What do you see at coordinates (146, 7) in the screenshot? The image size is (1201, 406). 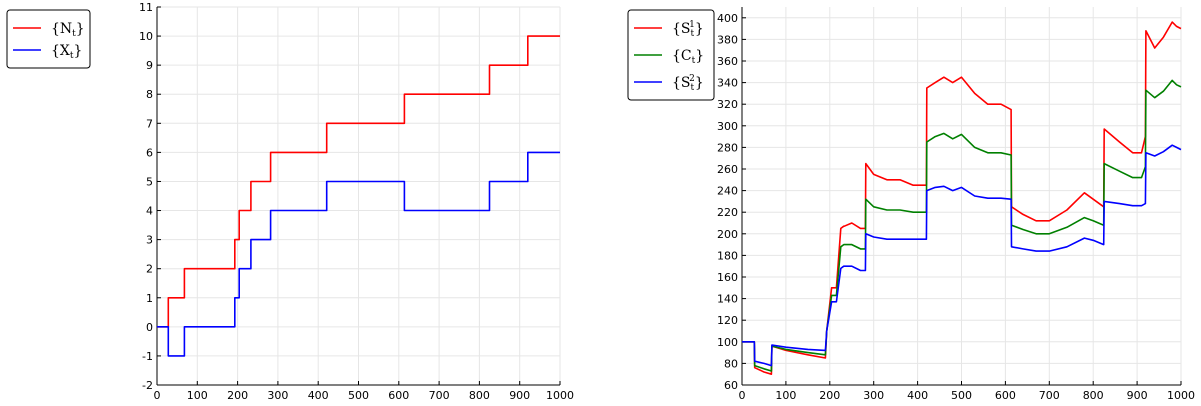 I see `y-tick-label: 11` at bounding box center [146, 7].